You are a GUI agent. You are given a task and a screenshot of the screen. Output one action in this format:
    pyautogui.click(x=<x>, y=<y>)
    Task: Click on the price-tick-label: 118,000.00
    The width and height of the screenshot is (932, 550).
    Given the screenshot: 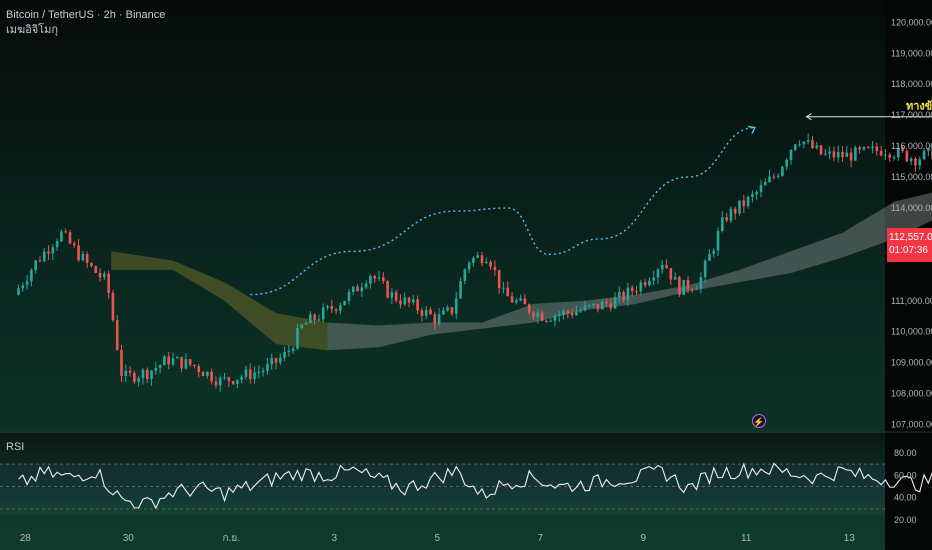 What is the action you would take?
    pyautogui.click(x=911, y=84)
    